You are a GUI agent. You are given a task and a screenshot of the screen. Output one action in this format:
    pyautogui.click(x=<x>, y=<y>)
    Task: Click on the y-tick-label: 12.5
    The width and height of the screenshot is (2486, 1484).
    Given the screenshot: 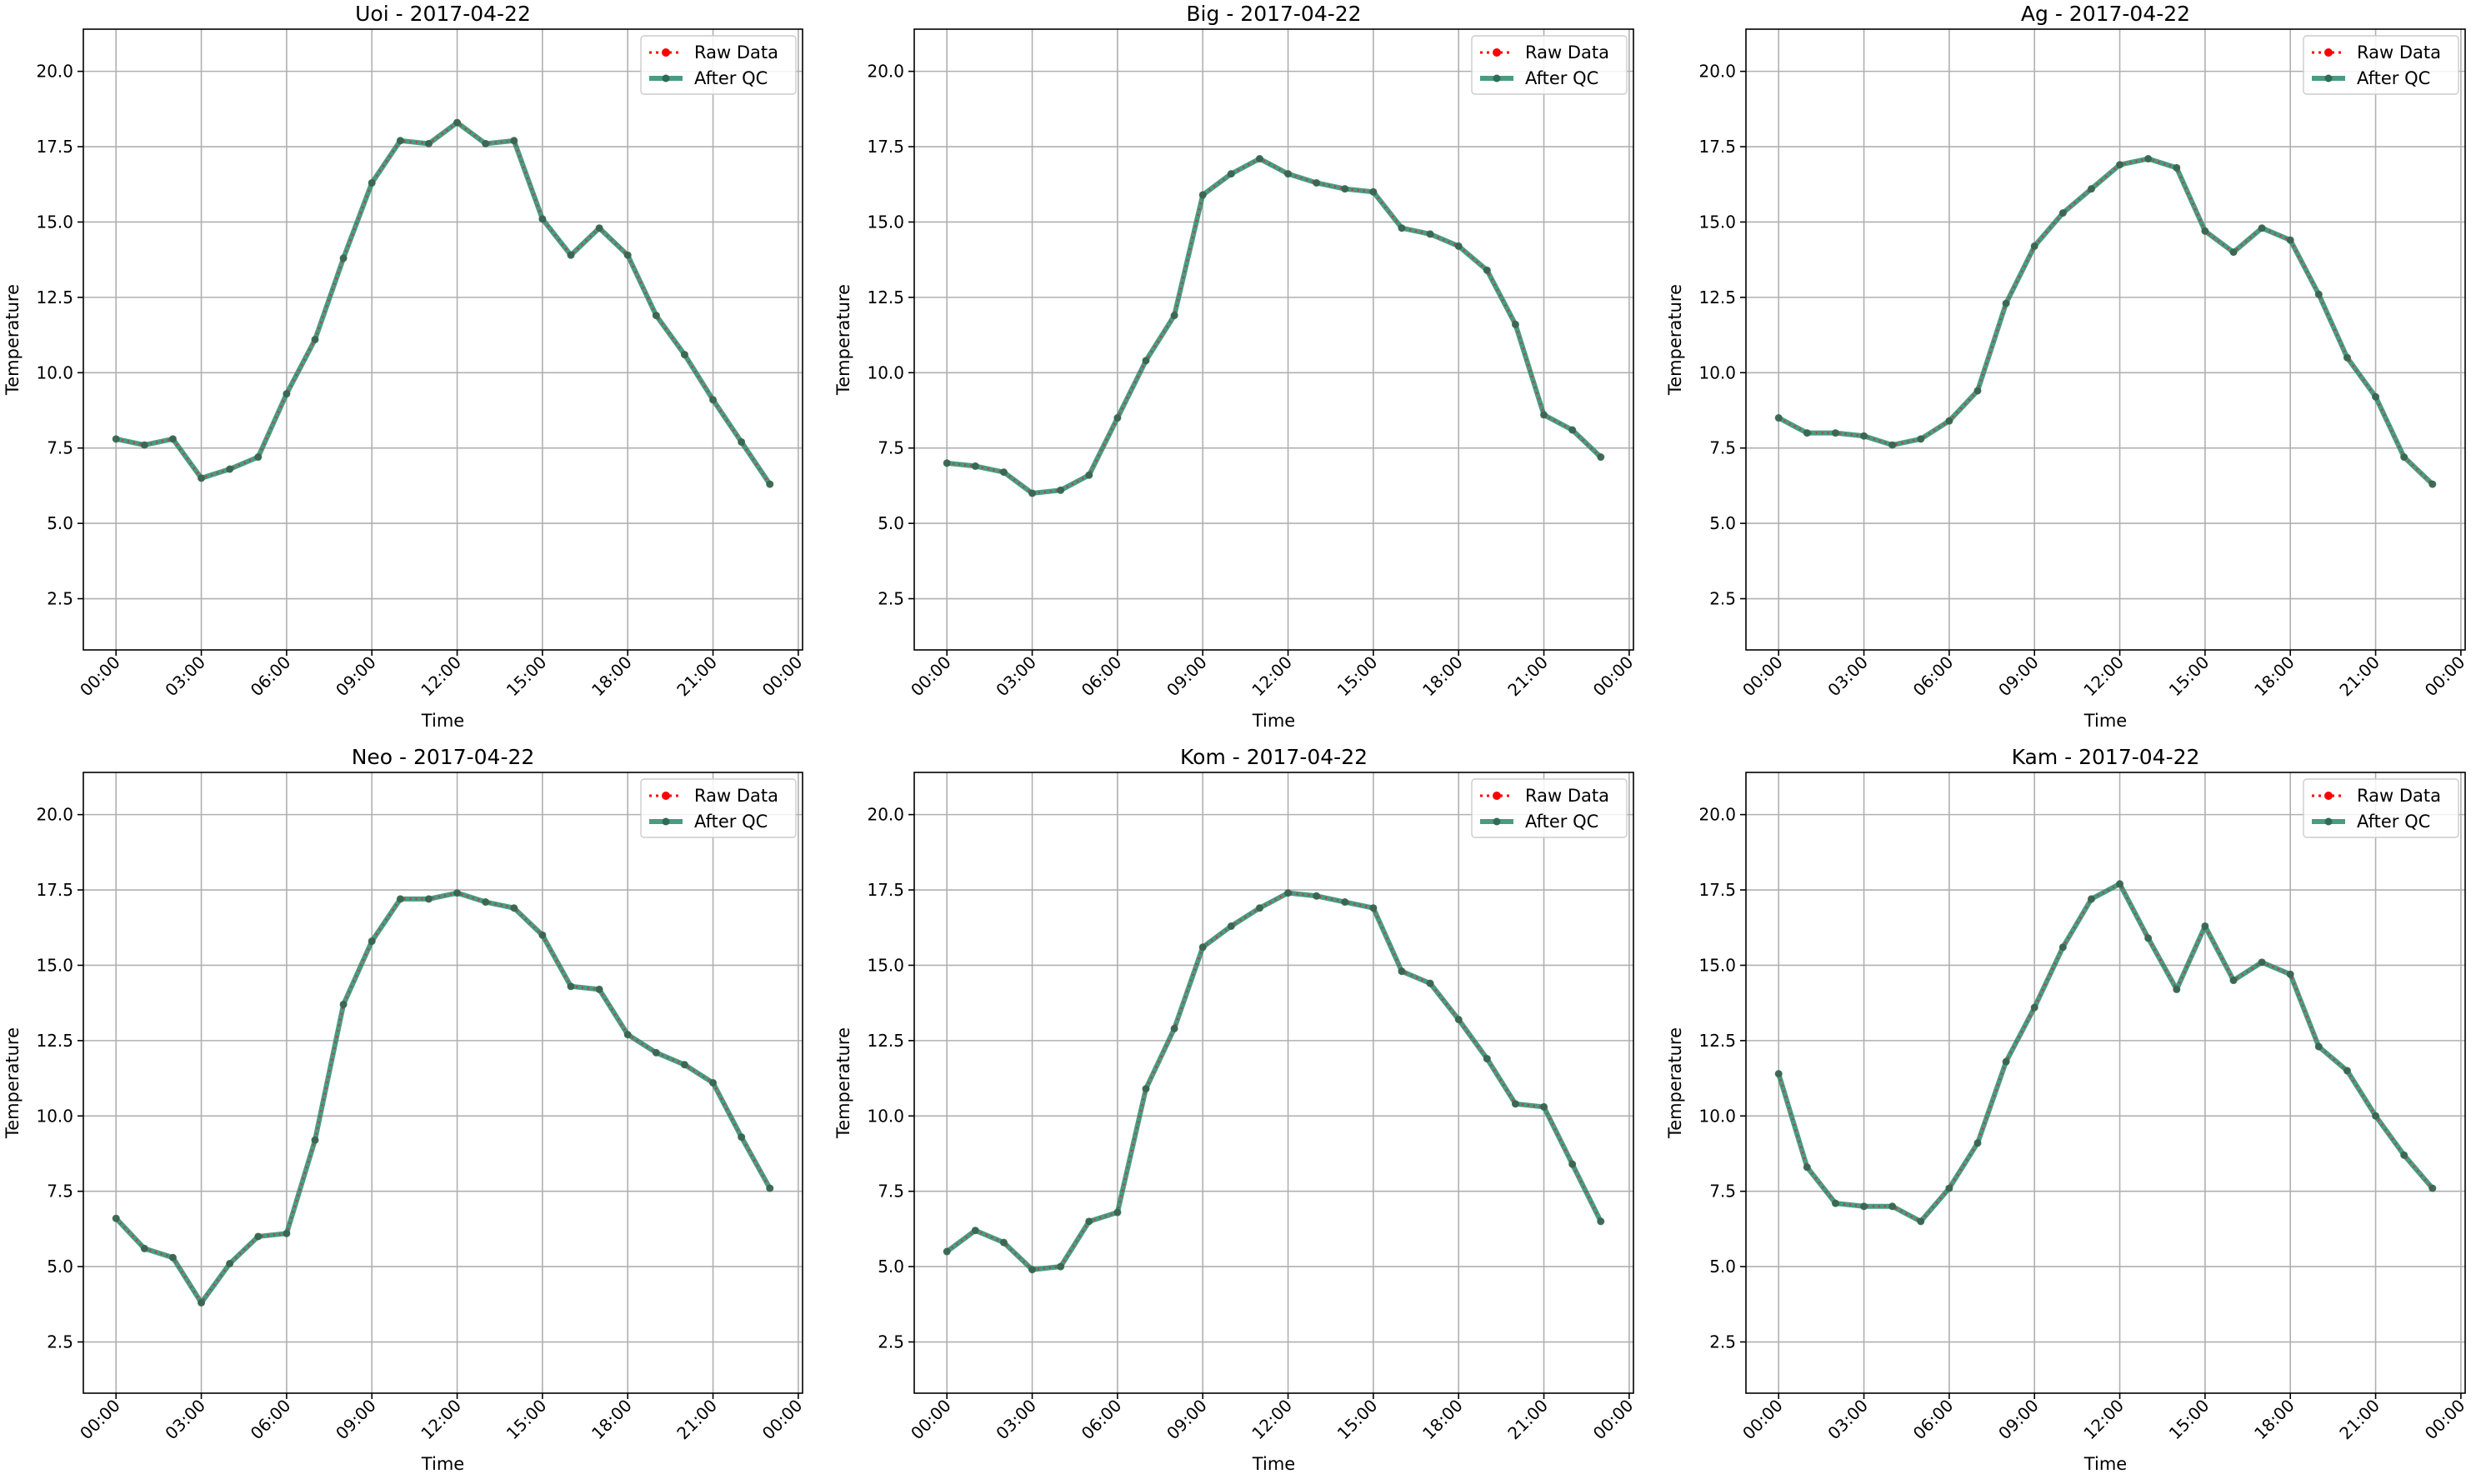 What is the action you would take?
    pyautogui.click(x=54, y=297)
    